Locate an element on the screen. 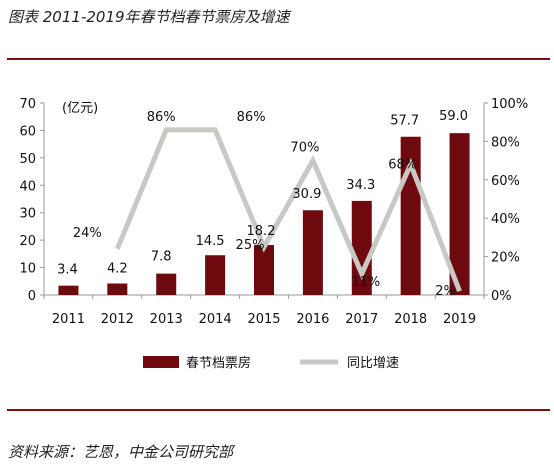  left-axis-tick-label: 10 is located at coordinates (27, 269).